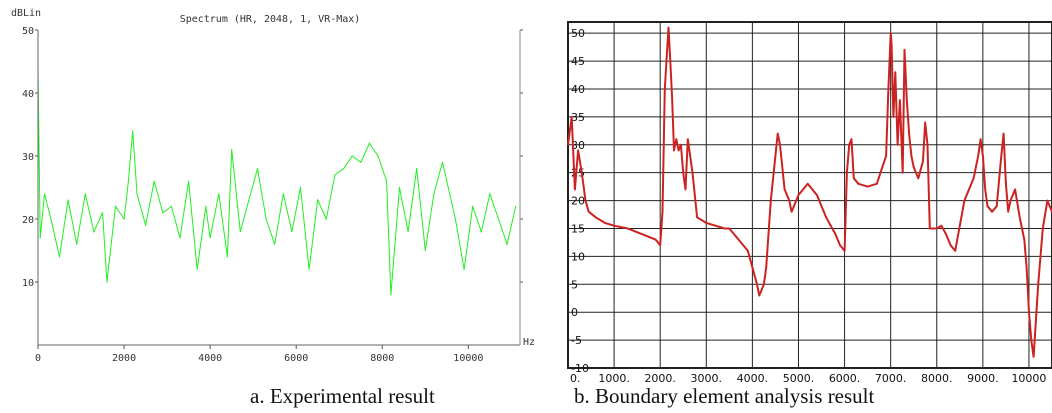 The width and height of the screenshot is (1052, 413). I want to click on y-tick-label: 15, so click(578, 228).